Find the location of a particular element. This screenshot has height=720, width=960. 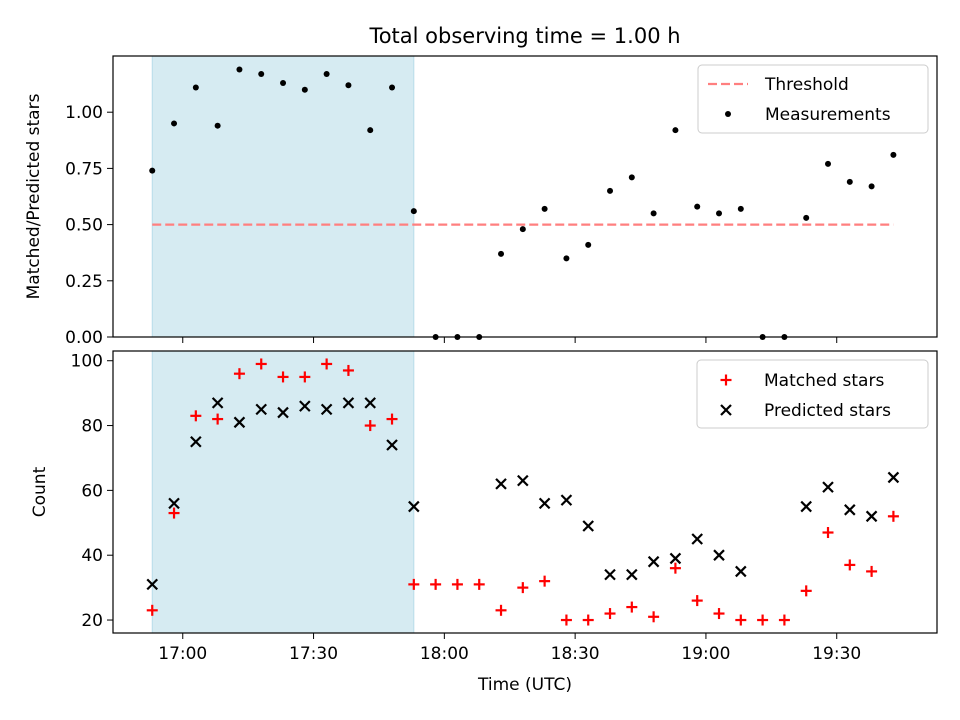

legend-measurements-label: Measurements is located at coordinates (828, 115).